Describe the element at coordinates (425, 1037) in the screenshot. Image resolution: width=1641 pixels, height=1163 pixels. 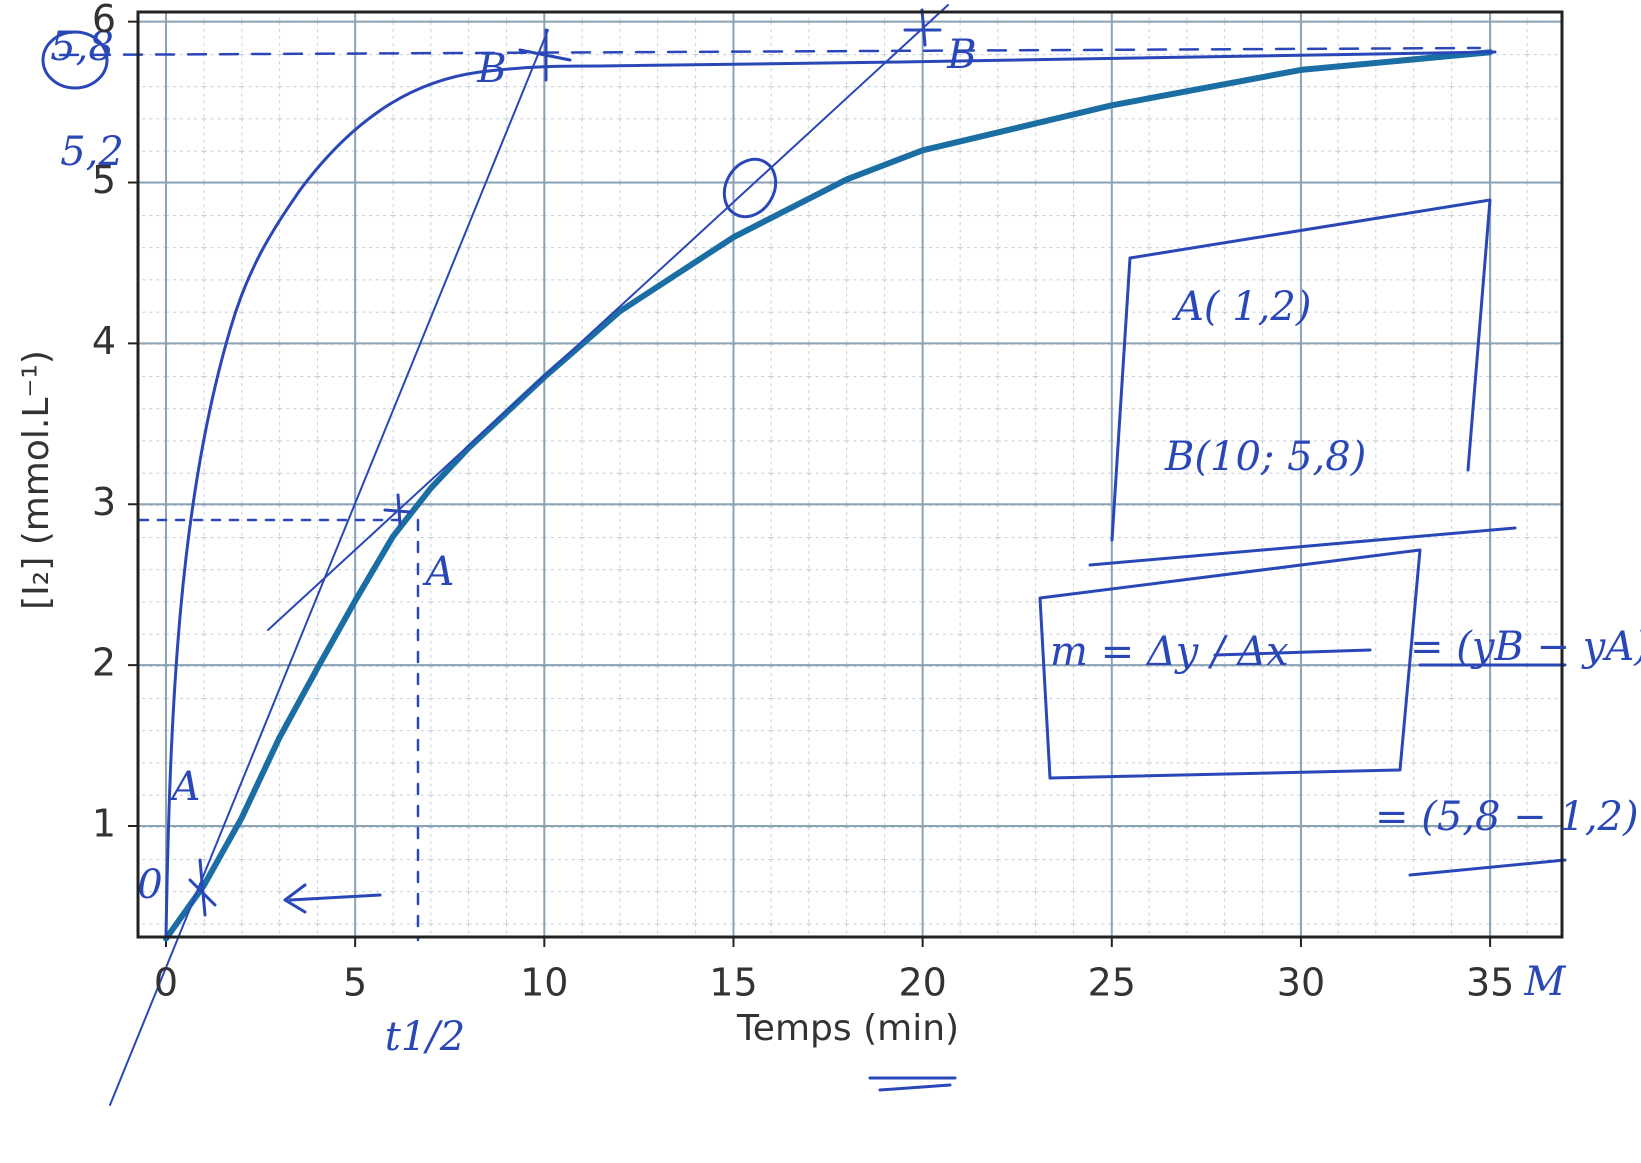
I see `annotation: t1/2` at that location.